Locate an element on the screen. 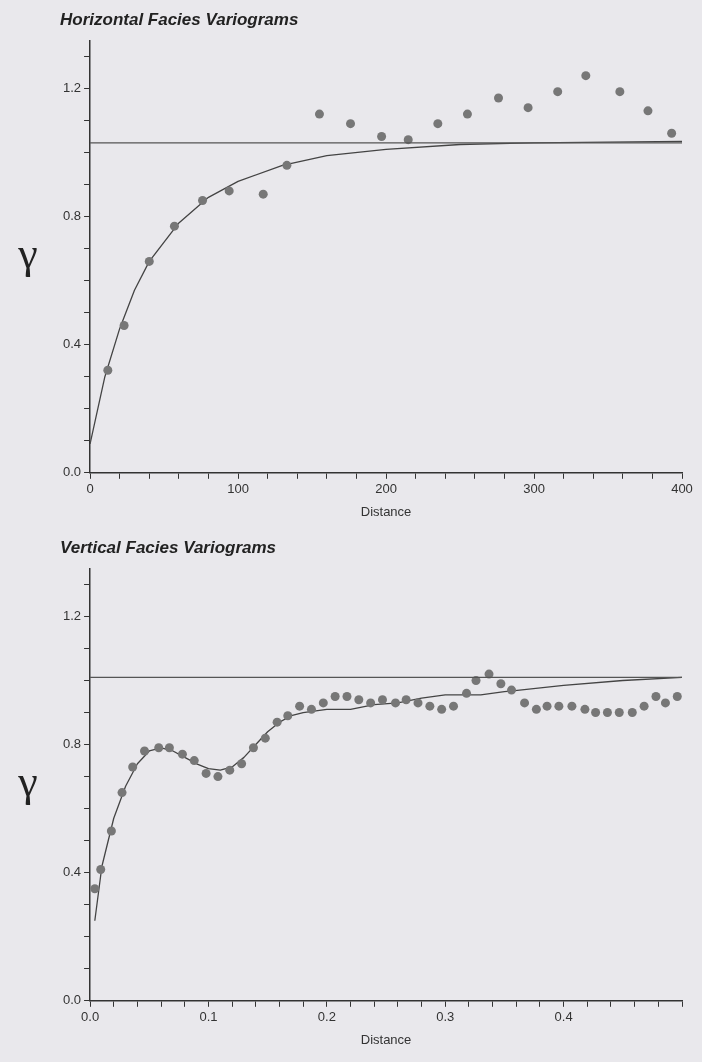  x-tick-label: 0.3 is located at coordinates (445, 1017).